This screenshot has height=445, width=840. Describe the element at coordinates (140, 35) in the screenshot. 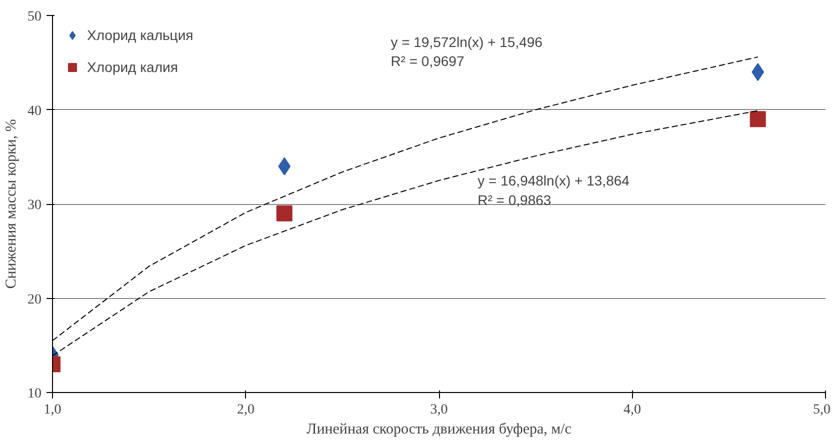

I see `legend-label: Хлорид кальция` at that location.